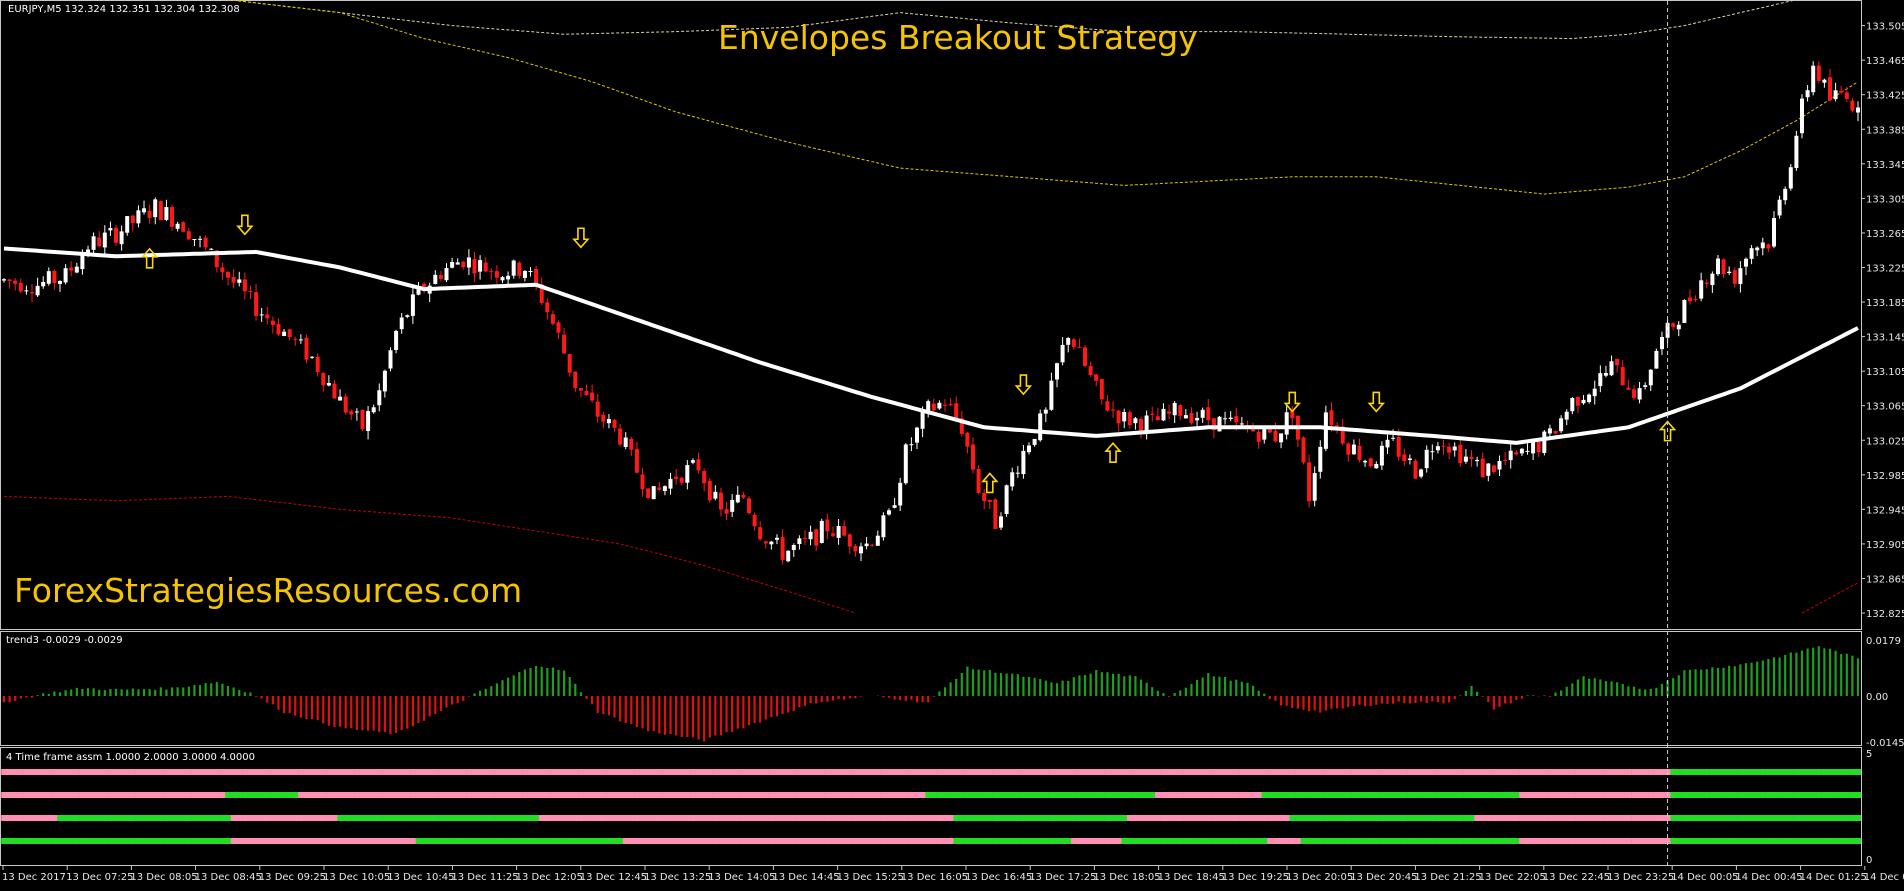 This screenshot has height=891, width=1904. I want to click on price-tick-label: 133.185, so click(1885, 303).